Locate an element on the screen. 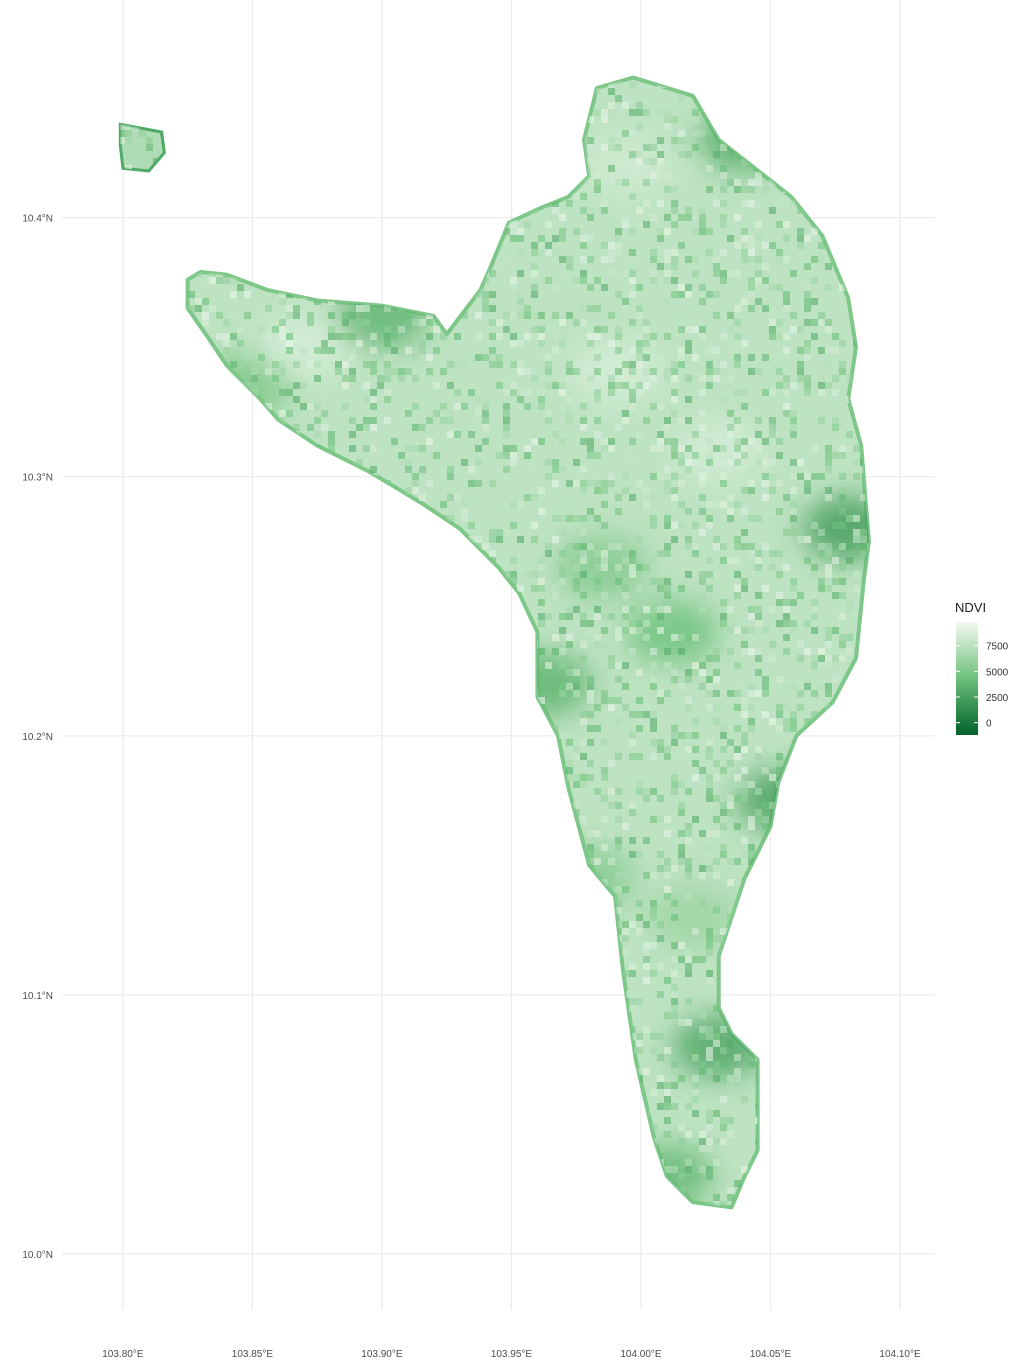 The height and width of the screenshot is (1364, 1024). x-tick-label: 103.95°E is located at coordinates (512, 1354).